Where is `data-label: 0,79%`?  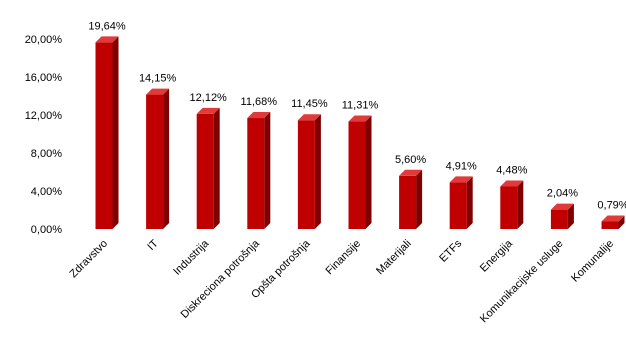 data-label: 0,79% is located at coordinates (611, 205).